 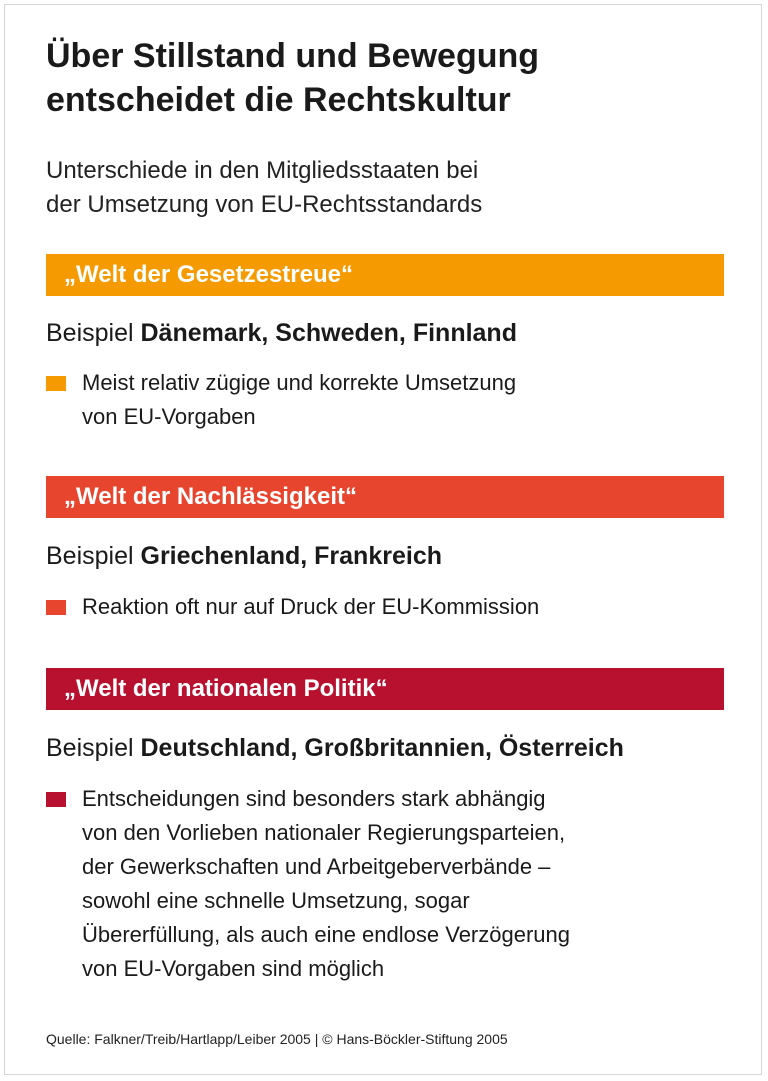 What do you see at coordinates (382, 748) in the screenshot?
I see `example-countries: Deutschland, Großbritannien, Österreich` at bounding box center [382, 748].